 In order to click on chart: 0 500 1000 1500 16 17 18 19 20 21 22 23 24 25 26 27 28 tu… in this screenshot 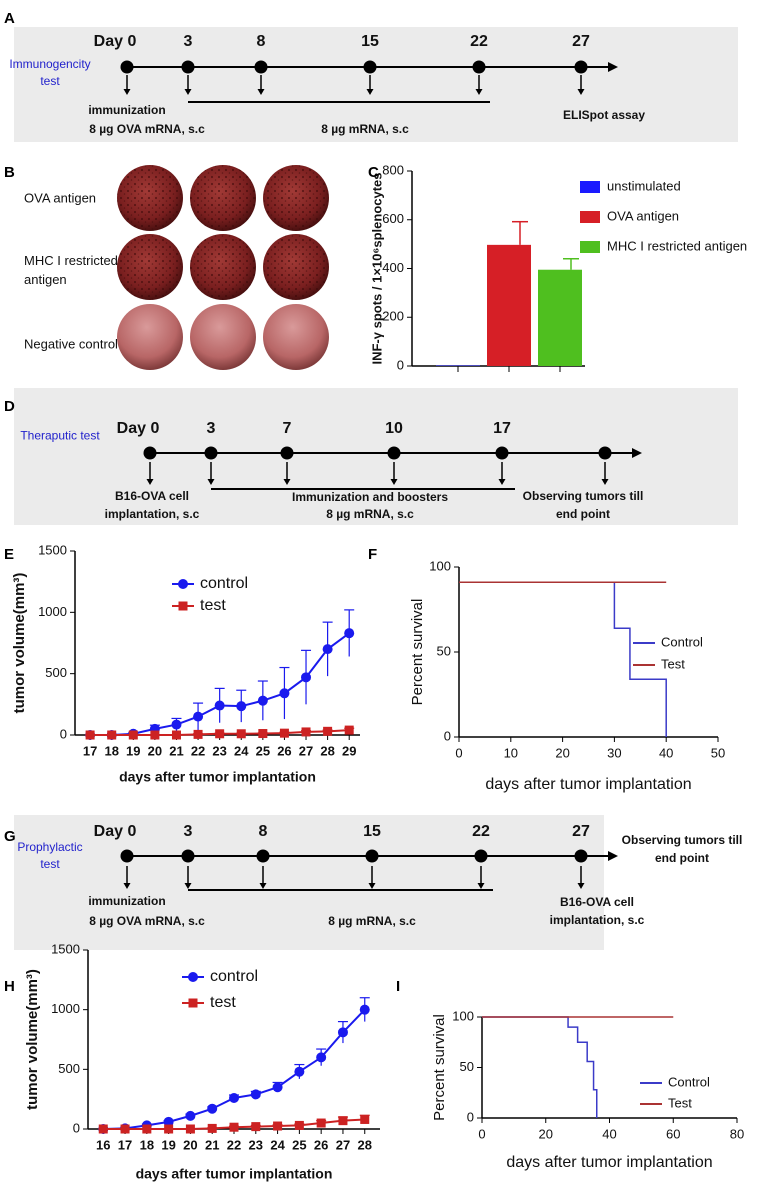, I will do `click(202, 1061)`.